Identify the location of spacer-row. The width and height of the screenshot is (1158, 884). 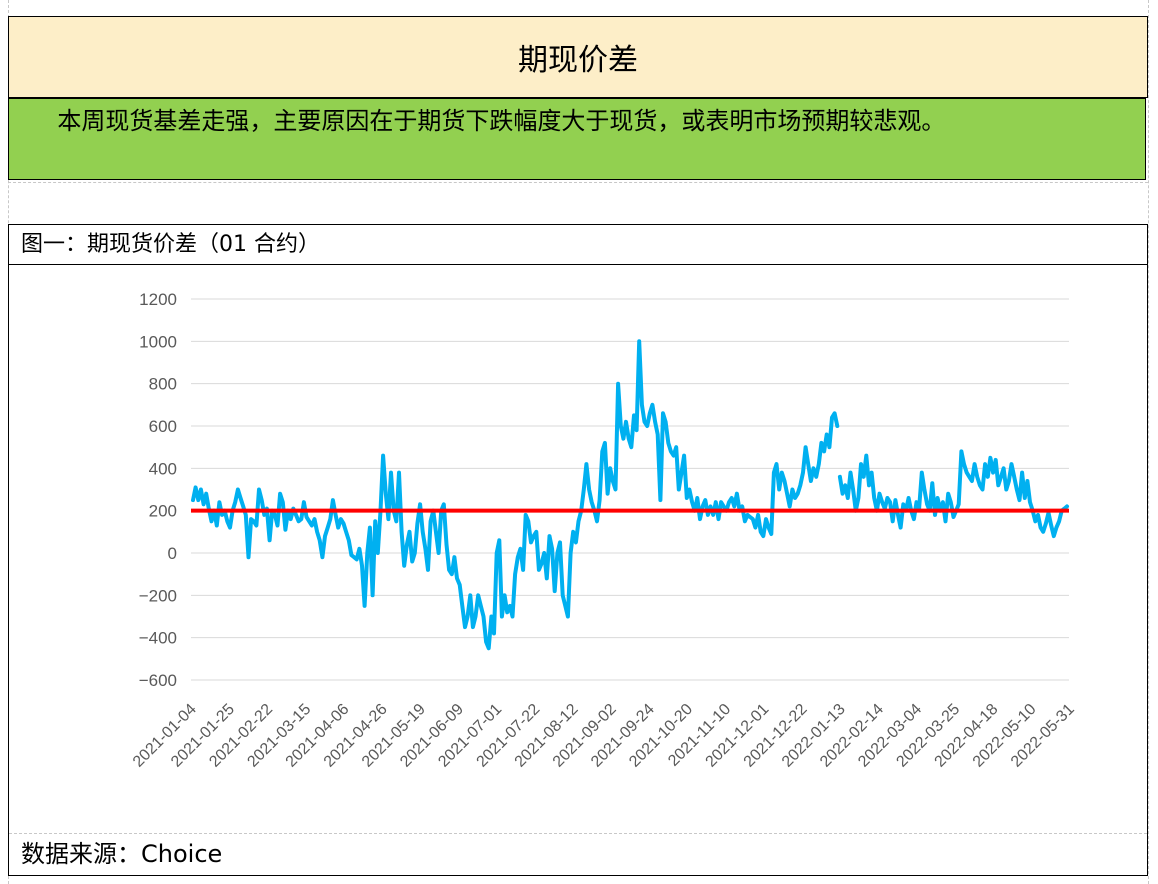
(578, 203).